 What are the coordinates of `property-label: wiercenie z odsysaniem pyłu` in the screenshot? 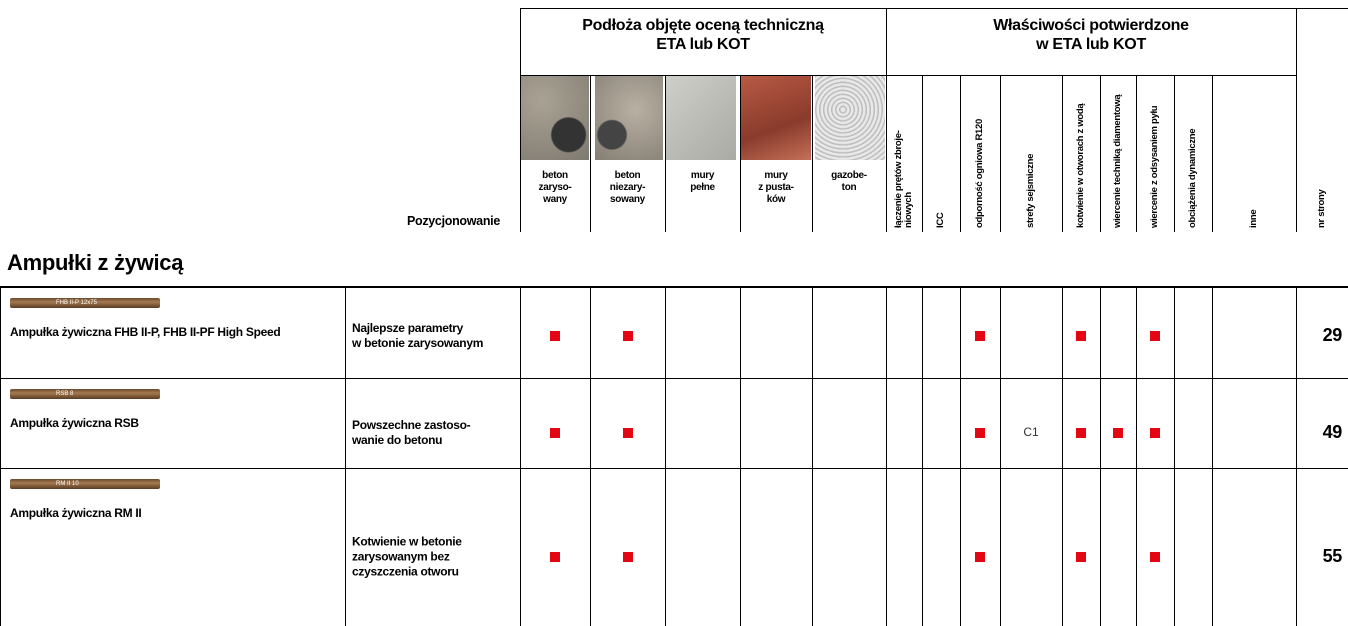 It's located at (1154, 166).